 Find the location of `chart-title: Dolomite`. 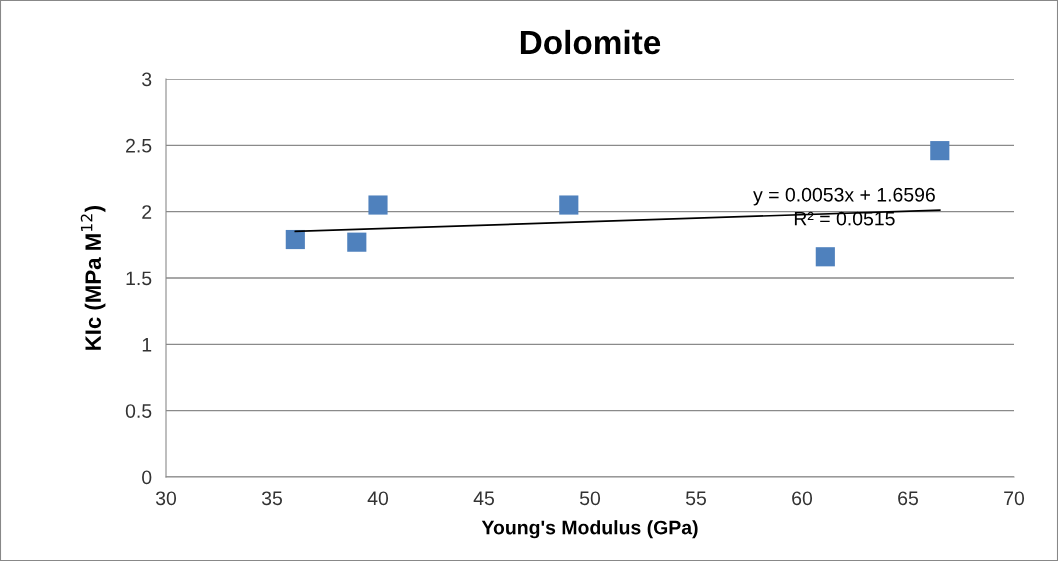

chart-title: Dolomite is located at coordinates (590, 42).